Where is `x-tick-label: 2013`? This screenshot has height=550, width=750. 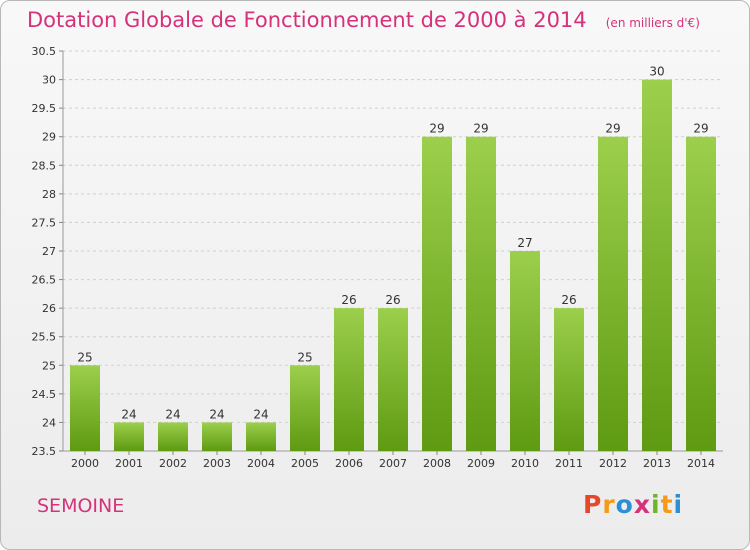 x-tick-label: 2013 is located at coordinates (657, 463).